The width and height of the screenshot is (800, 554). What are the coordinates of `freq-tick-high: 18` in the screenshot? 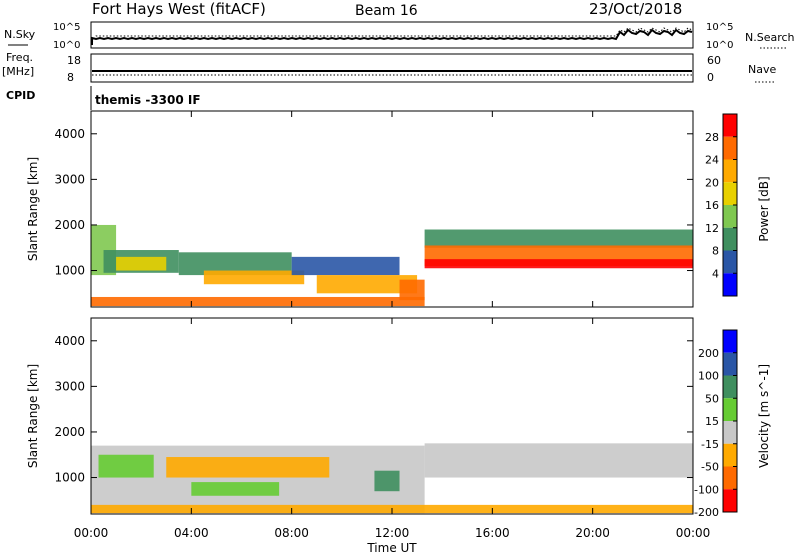 It's located at (74, 60).